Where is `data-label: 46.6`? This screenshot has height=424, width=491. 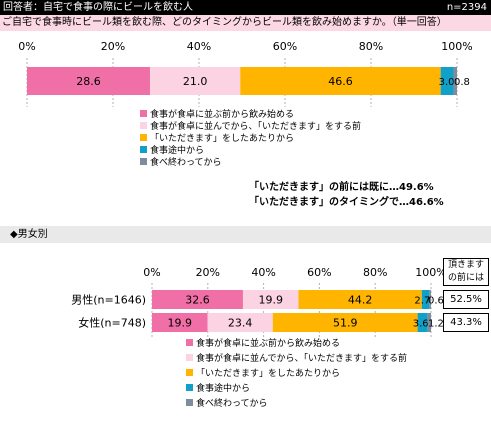 data-label: 46.6 is located at coordinates (340, 81).